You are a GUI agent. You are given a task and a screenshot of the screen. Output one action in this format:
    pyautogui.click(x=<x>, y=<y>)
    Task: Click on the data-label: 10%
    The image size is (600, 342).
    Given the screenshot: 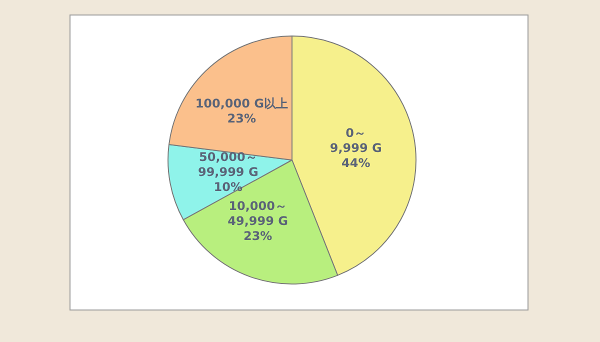 What is the action you would take?
    pyautogui.click(x=228, y=187)
    